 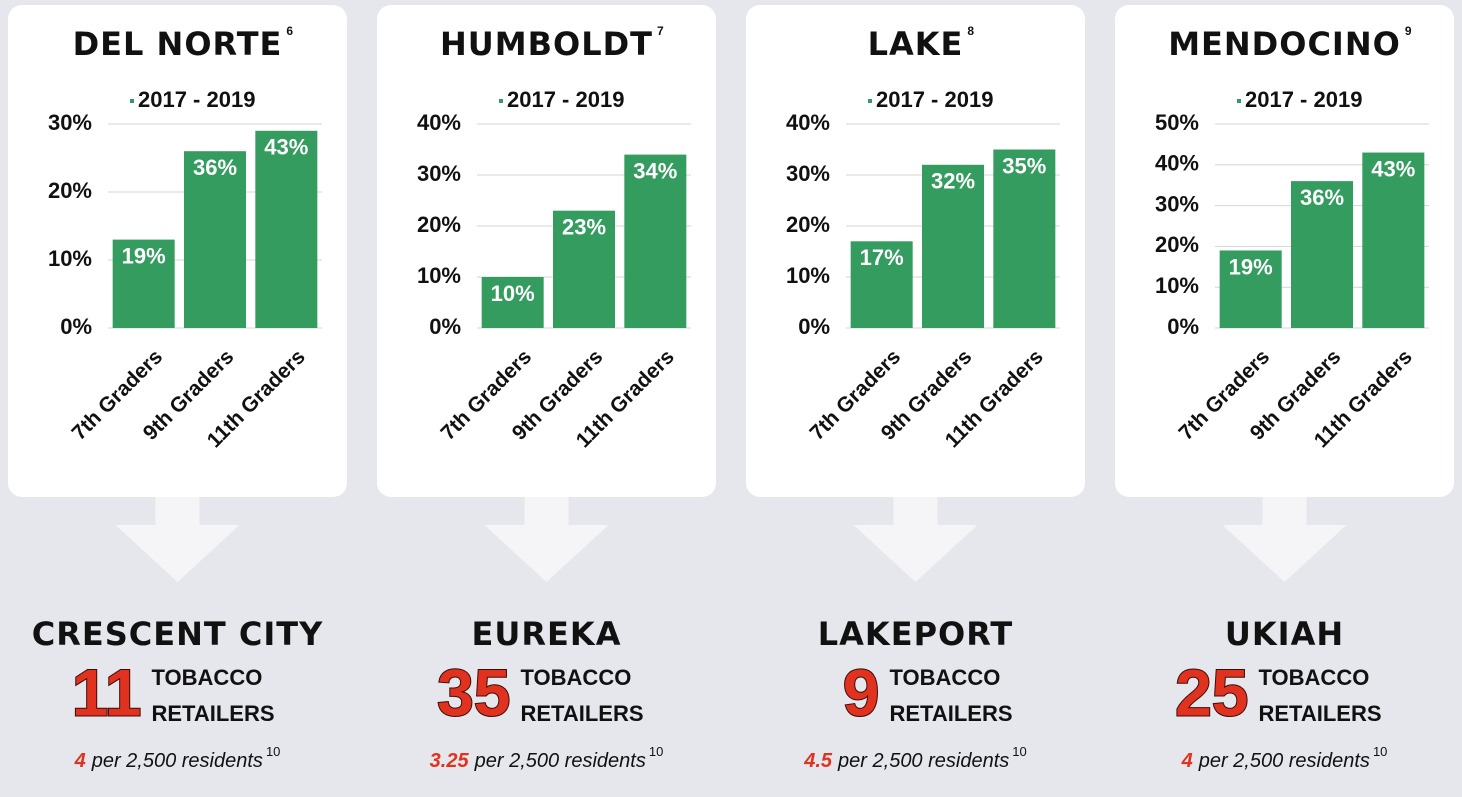 I want to click on retailer-count: 25, so click(x=1211, y=692).